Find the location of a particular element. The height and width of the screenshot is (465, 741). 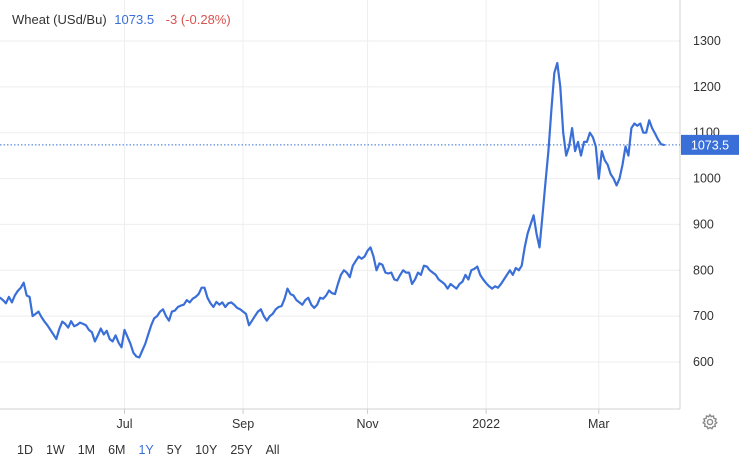

range-selector: 1D 1W 1M 6M 1Y 5Y 10Y 25Y All is located at coordinates (154, 450).